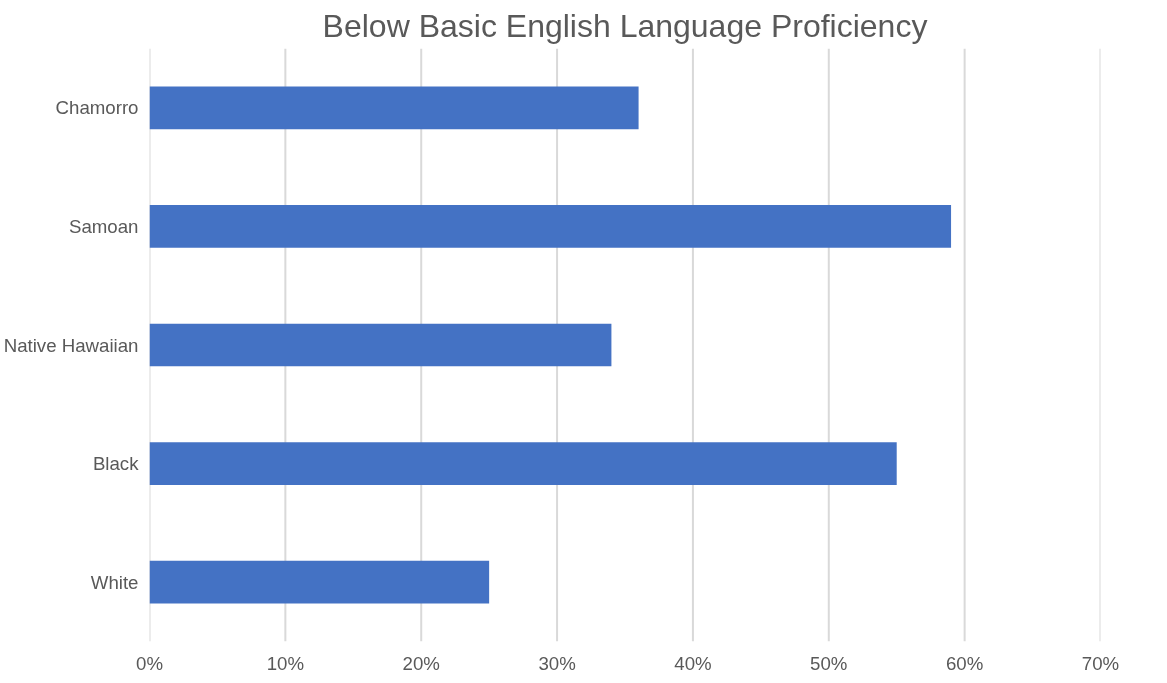 This screenshot has height=683, width=1167. I want to click on y-tick-label: Chamorro, so click(97, 108).